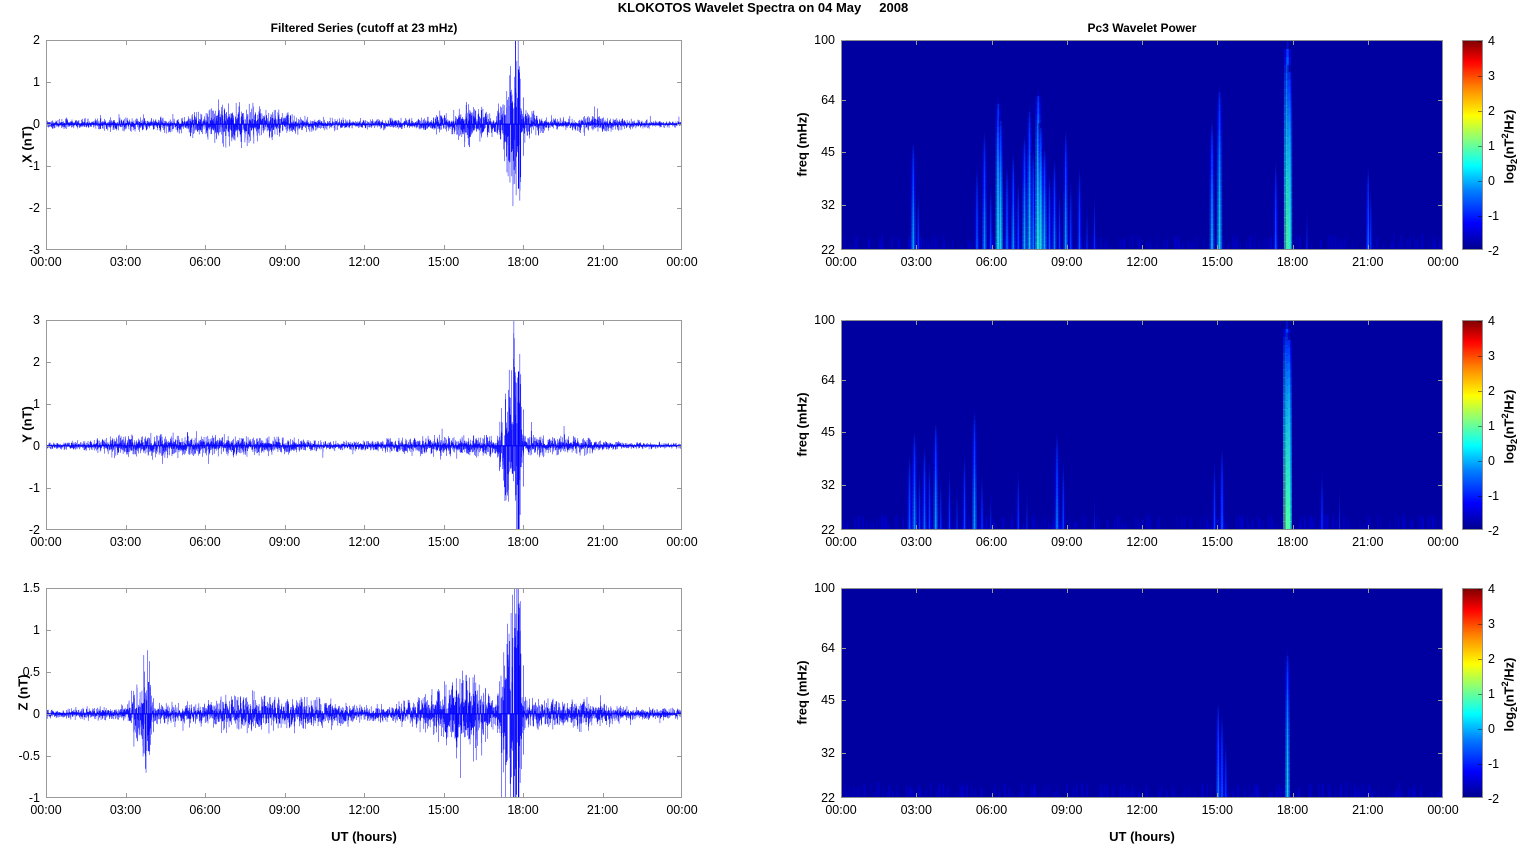 Image resolution: width=1526 pixels, height=851 pixels. I want to click on y-wavelet-heatmap, so click(1142, 425).